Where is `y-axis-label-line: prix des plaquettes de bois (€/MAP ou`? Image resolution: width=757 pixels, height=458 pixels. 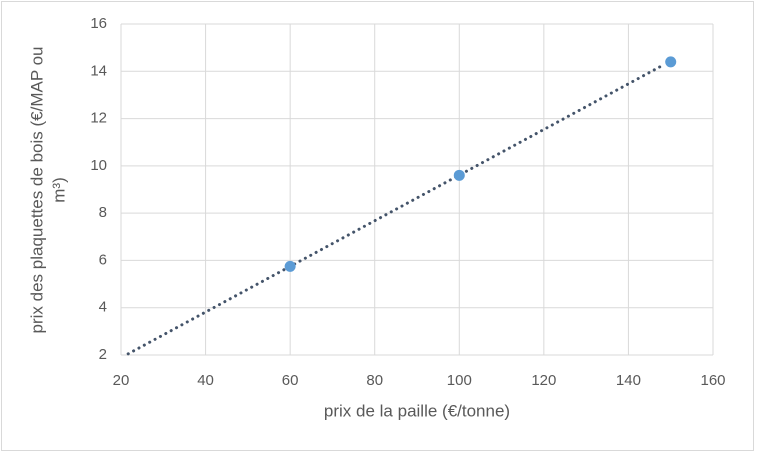
y-axis-label-line: prix des plaquettes de bois (€/MAP ou is located at coordinates (36, 190).